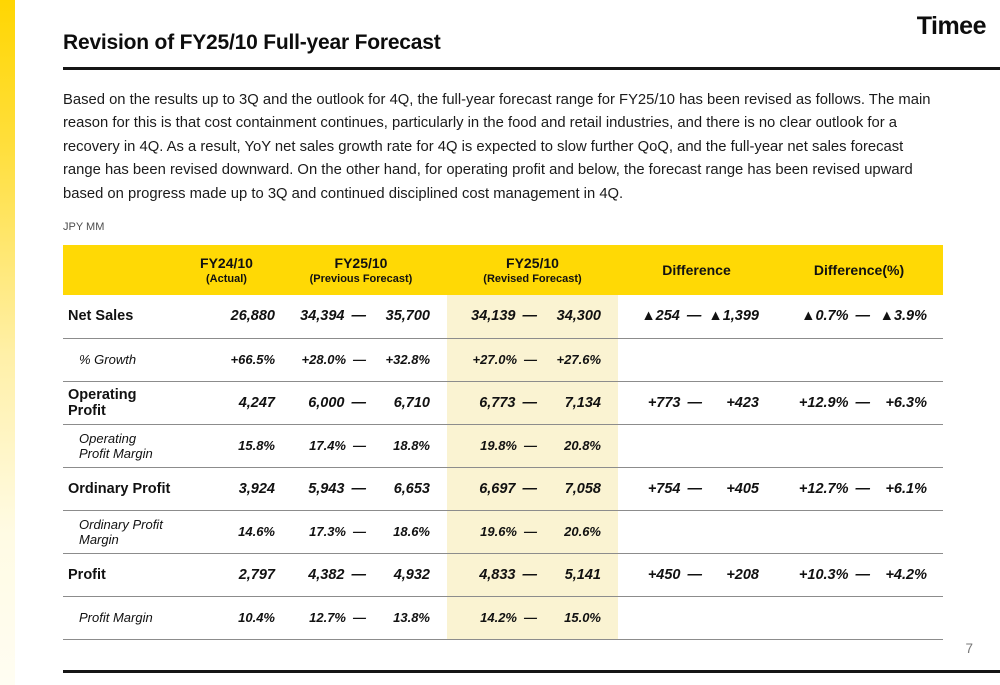  Describe the element at coordinates (906, 574) in the screenshot. I see `range-high: +4.2%` at that location.